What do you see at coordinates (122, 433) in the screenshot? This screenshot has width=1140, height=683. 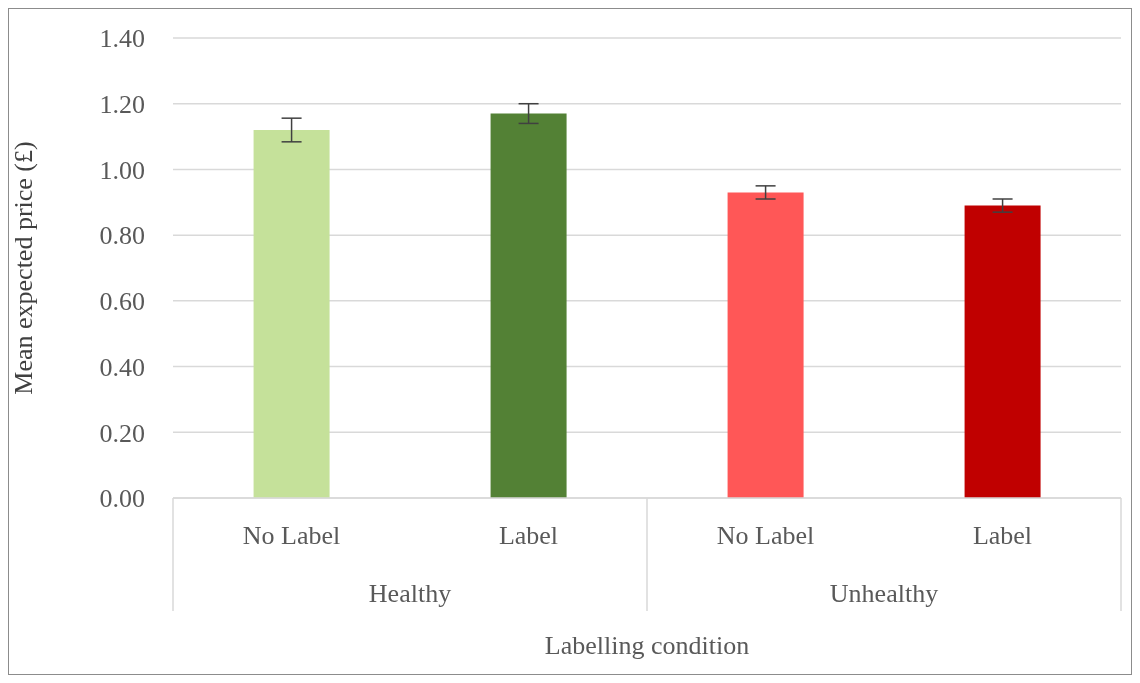 I see `y-tick-label: 0.20` at bounding box center [122, 433].